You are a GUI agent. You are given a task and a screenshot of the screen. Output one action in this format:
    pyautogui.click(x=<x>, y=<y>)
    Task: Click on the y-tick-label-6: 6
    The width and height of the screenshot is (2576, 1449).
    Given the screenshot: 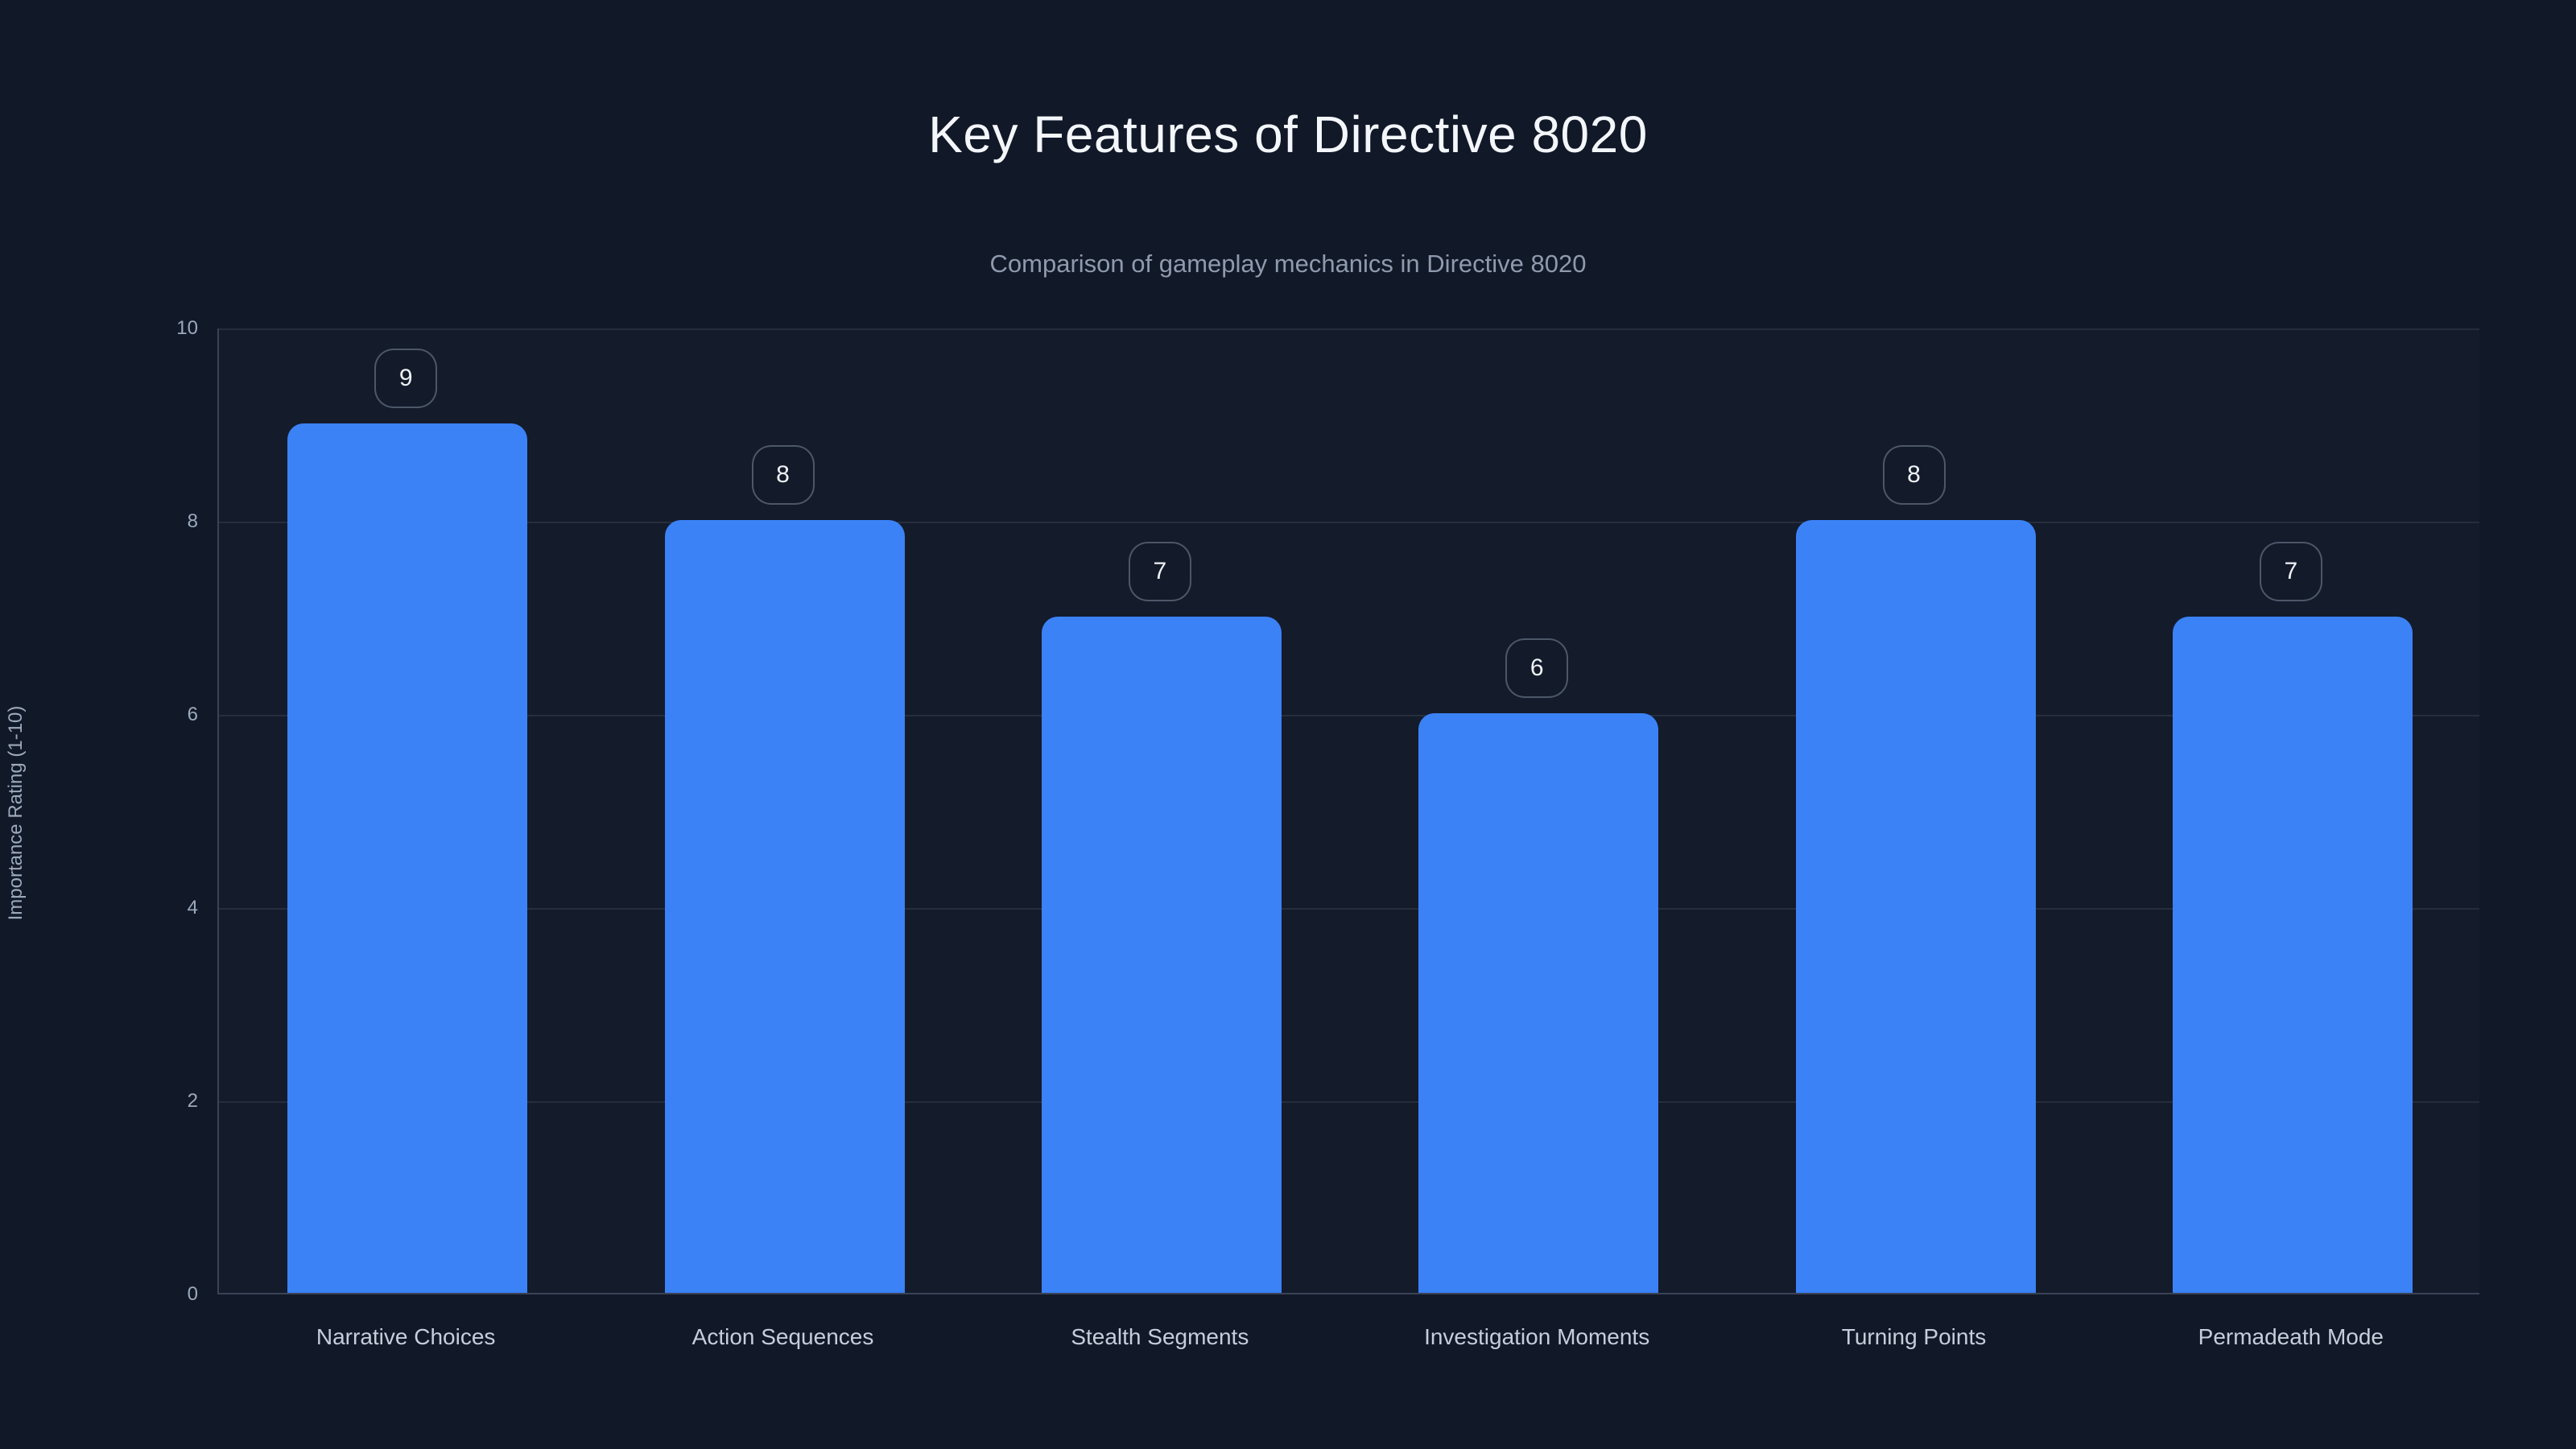 What is the action you would take?
    pyautogui.click(x=192, y=714)
    